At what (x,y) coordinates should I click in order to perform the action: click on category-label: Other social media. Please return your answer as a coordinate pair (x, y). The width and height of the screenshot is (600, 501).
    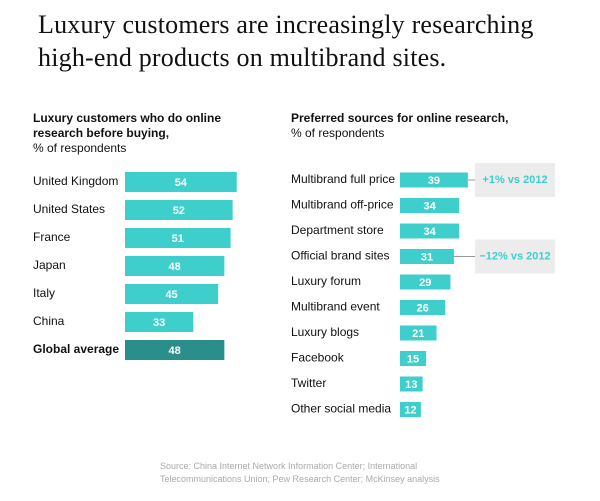
    Looking at the image, I should click on (341, 409).